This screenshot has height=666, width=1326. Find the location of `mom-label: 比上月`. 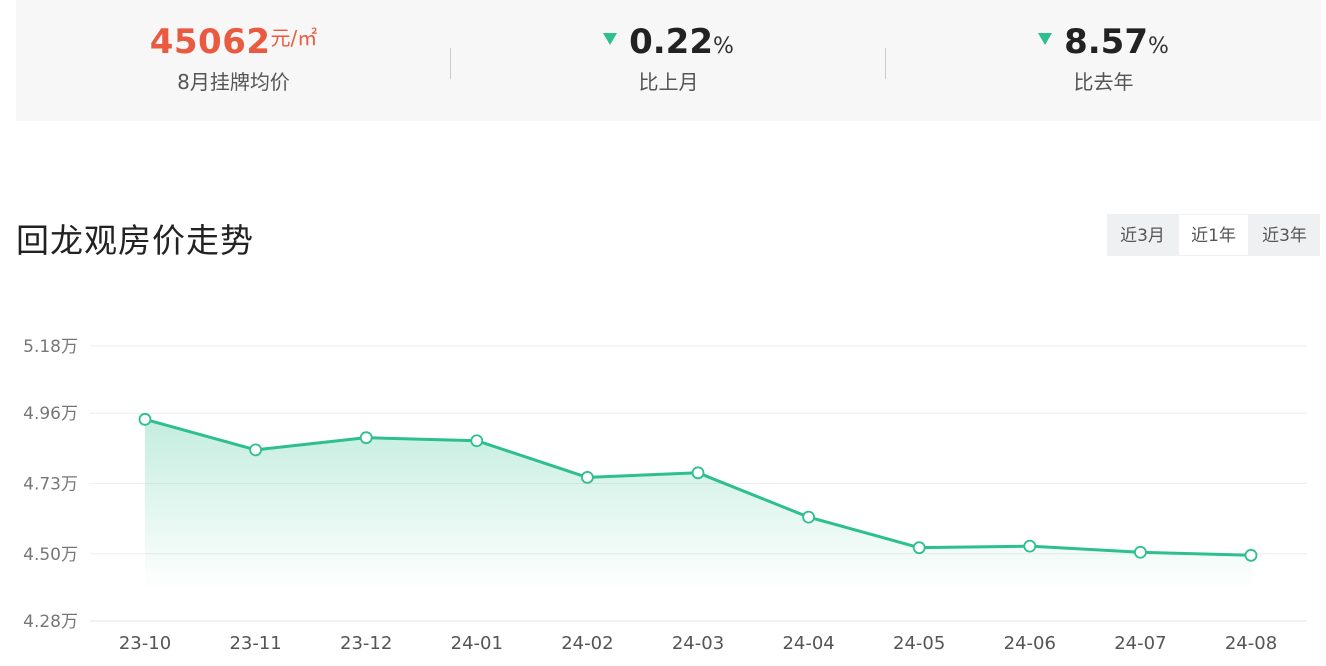

mom-label: 比上月 is located at coordinates (668, 82).